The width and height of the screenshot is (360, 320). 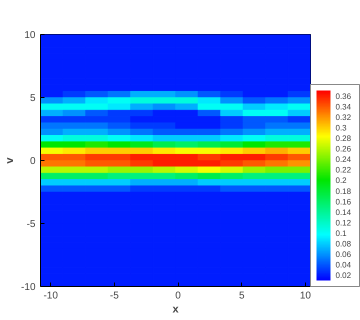 What do you see at coordinates (344, 170) in the screenshot?
I see `color-bar-label: 0.22` at bounding box center [344, 170].